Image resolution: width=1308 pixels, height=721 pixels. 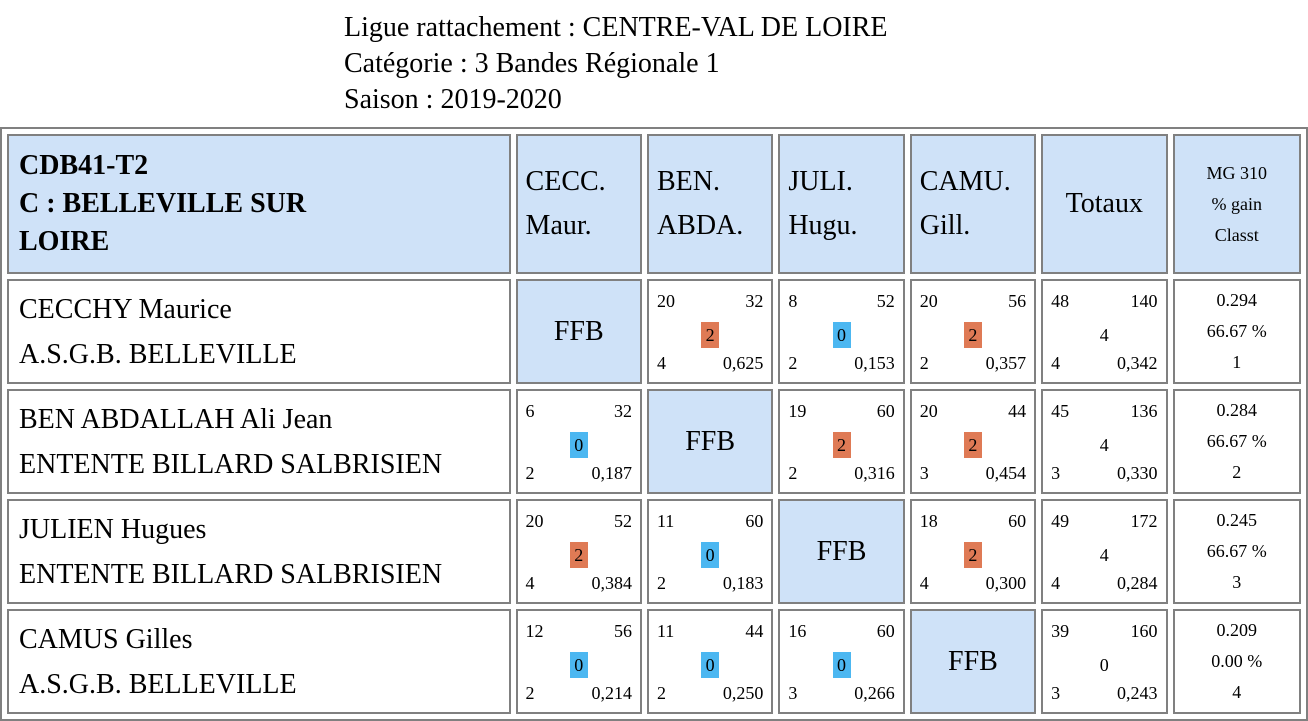 I want to click on stat-gain: 0.00 %, so click(x=1237, y=661).